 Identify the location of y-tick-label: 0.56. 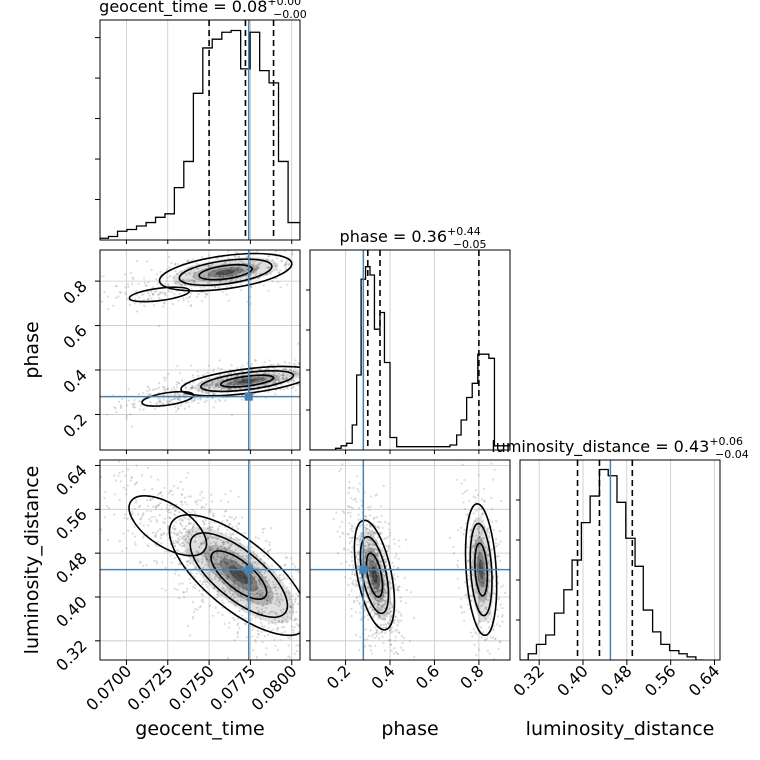
(71, 524).